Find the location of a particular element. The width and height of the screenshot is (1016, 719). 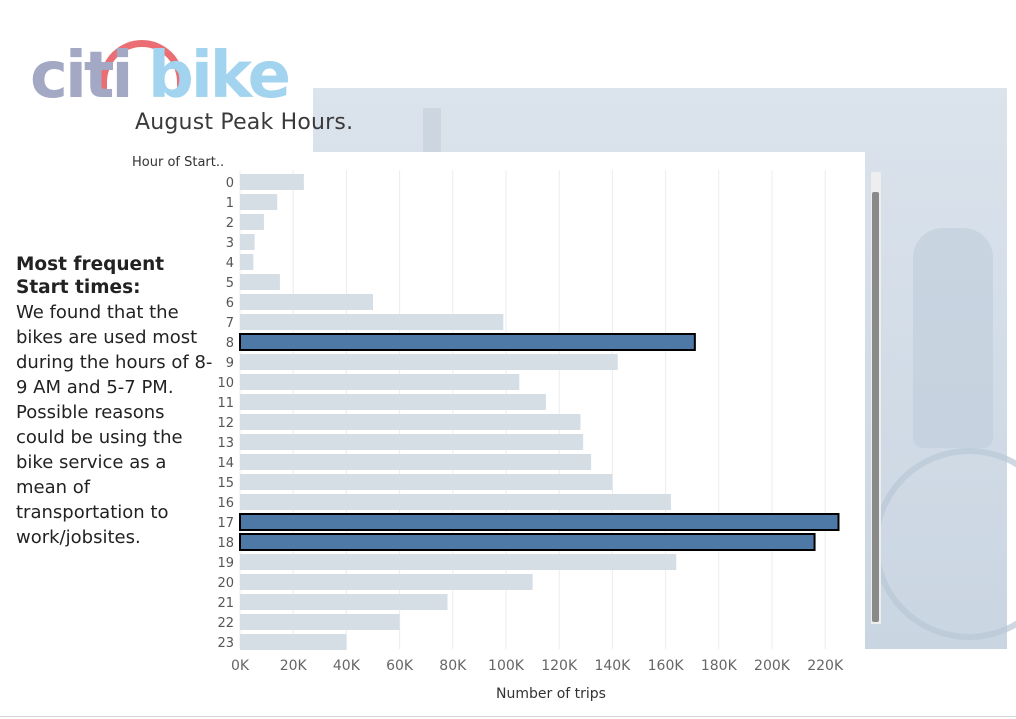

x-tick-label: 180K is located at coordinates (719, 666).